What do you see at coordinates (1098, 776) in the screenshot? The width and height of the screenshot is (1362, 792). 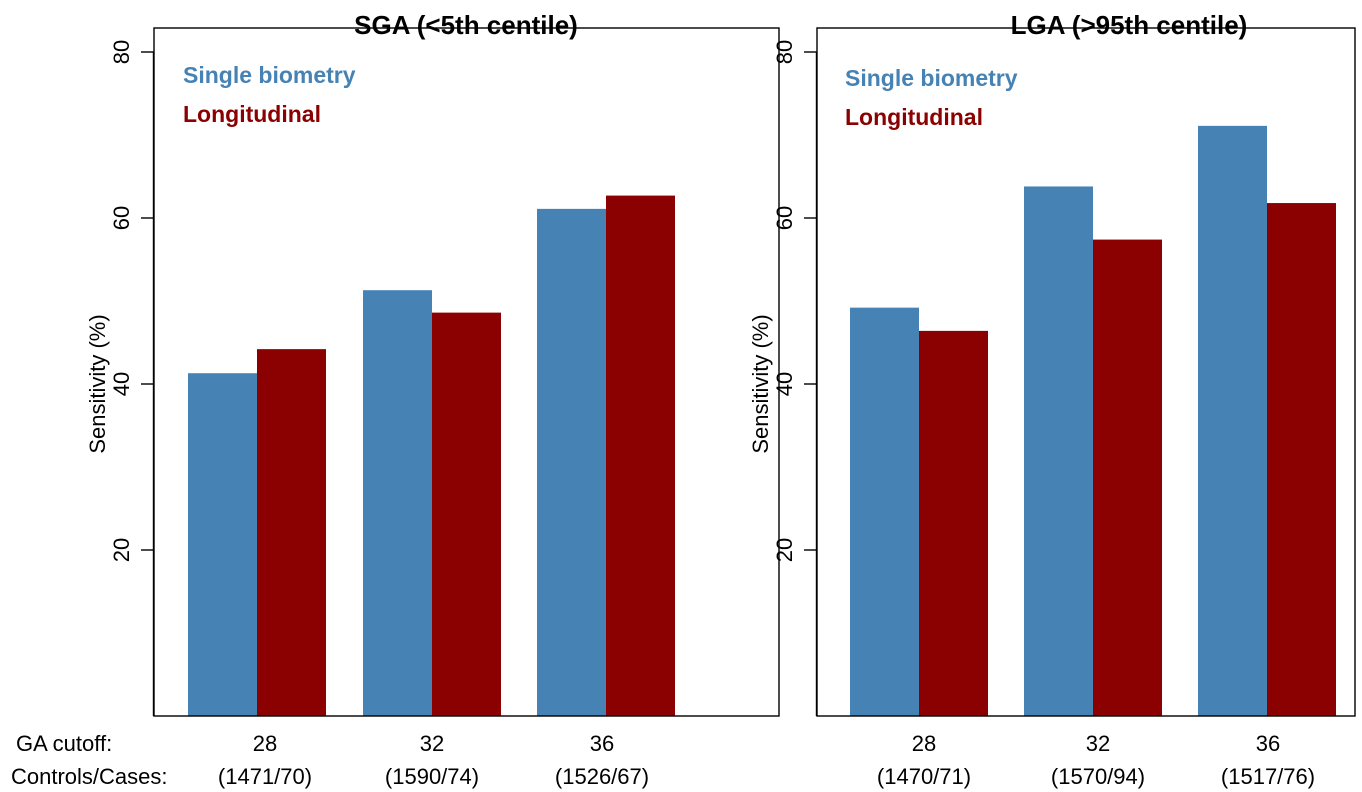 I see `x-count-label: (1570/94)` at bounding box center [1098, 776].